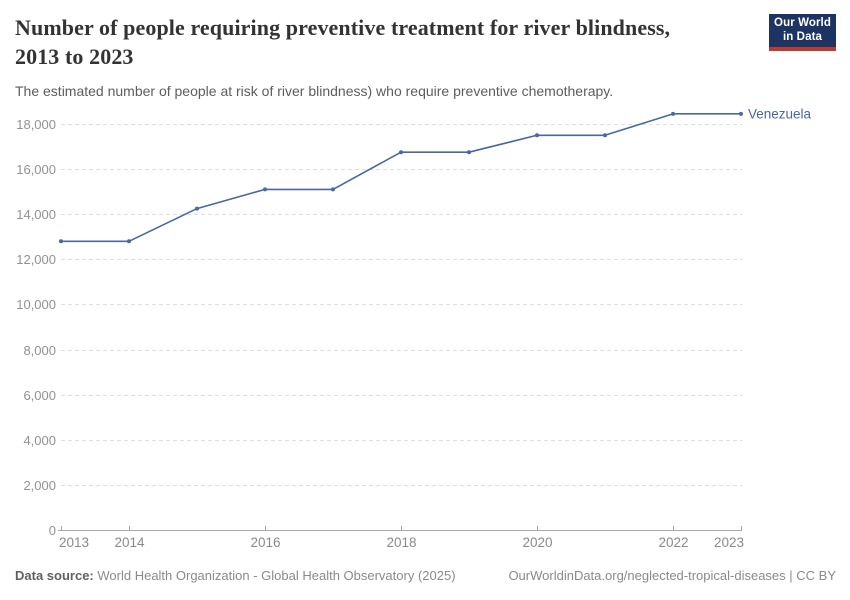  I want to click on y-axis-tick-label: 6,000, so click(39, 395).